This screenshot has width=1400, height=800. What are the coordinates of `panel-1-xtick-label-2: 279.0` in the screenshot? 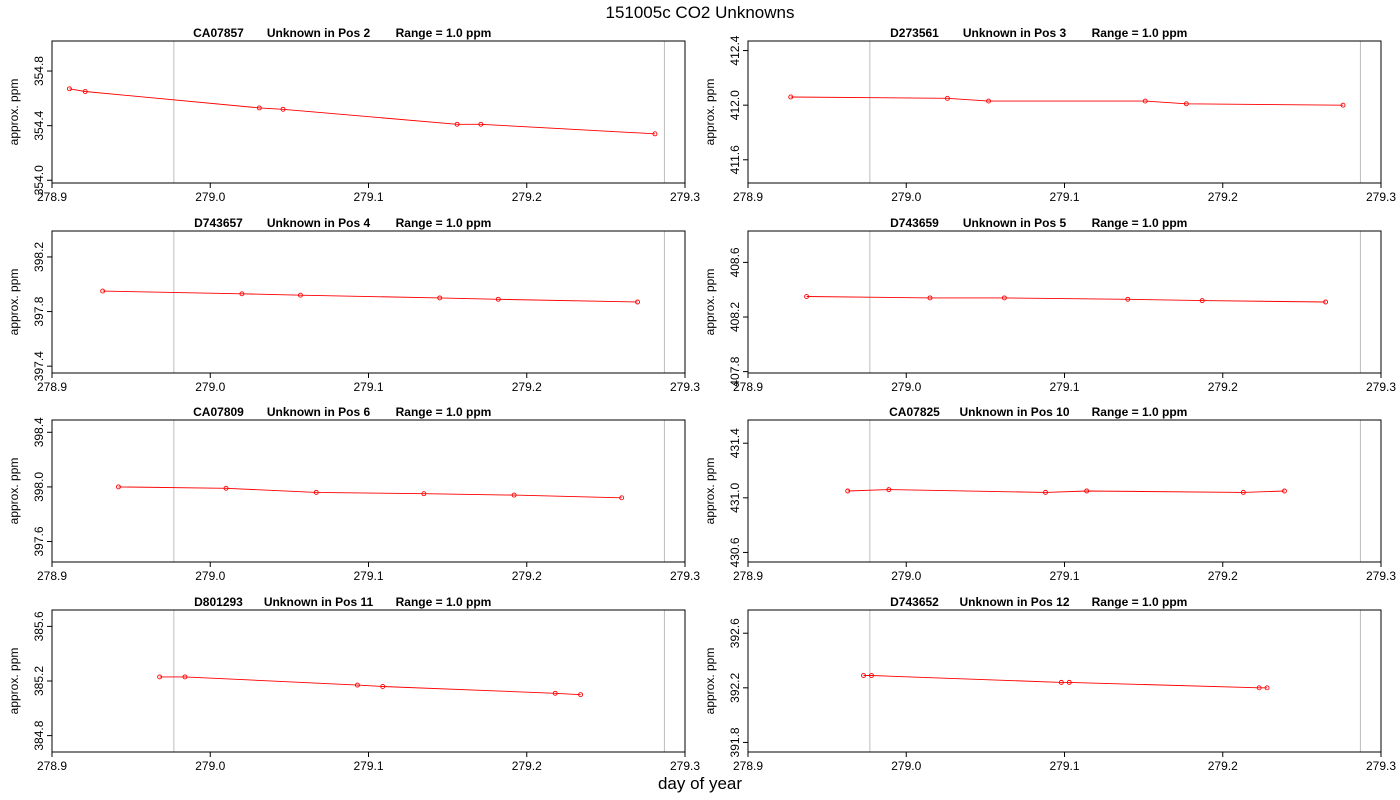 It's located at (210, 197).